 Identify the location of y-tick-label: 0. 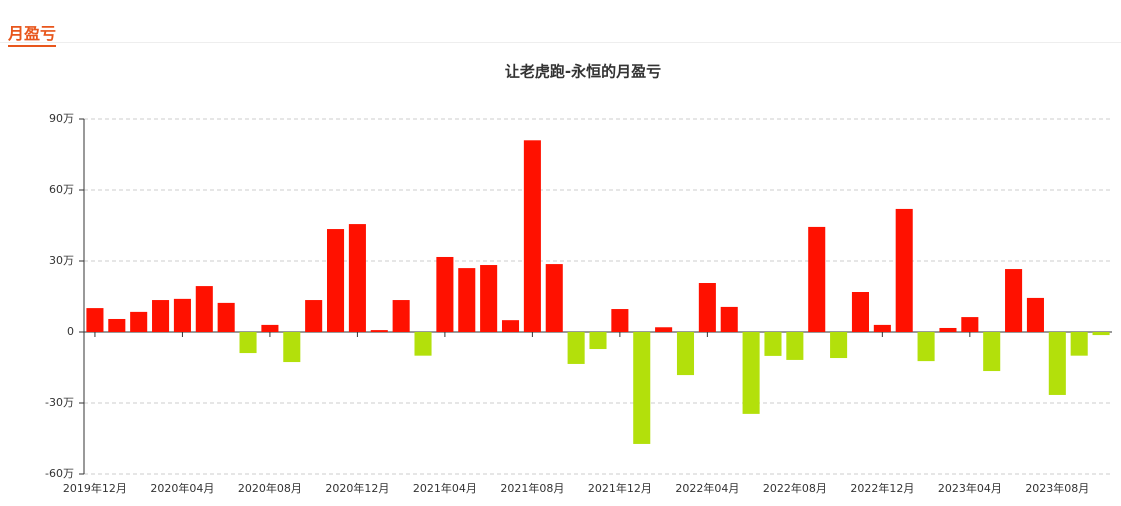
(70, 331).